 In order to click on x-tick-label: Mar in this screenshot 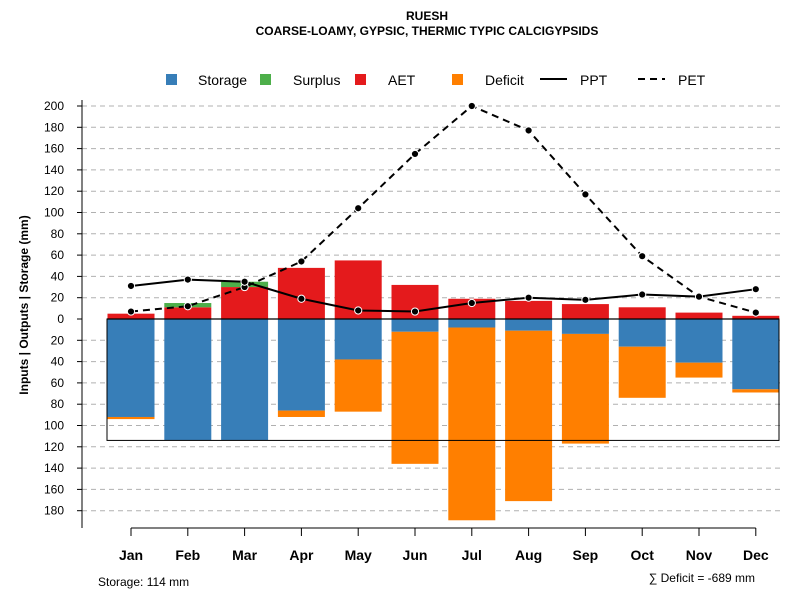, I will do `click(244, 555)`.